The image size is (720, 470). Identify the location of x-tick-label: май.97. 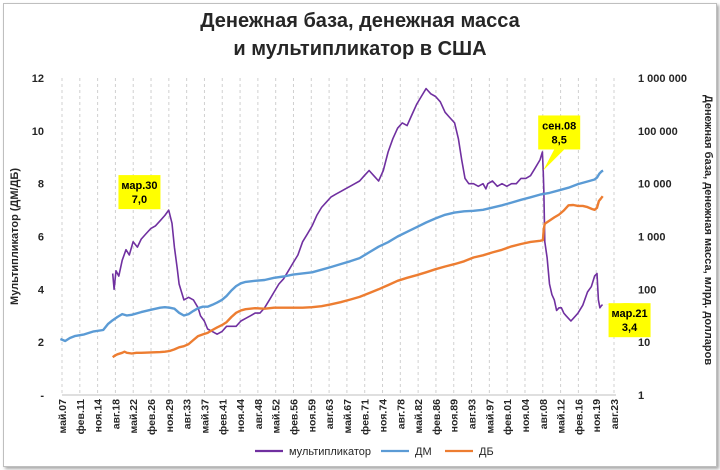
(490, 416).